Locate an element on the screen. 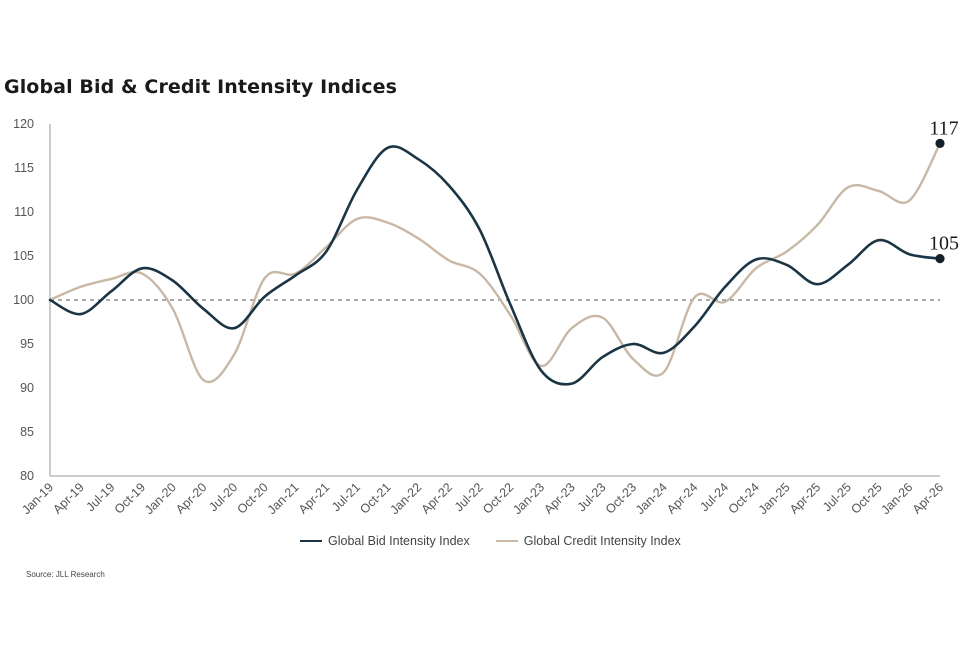  x-tick-label: Jul-24 is located at coordinates (714, 497).